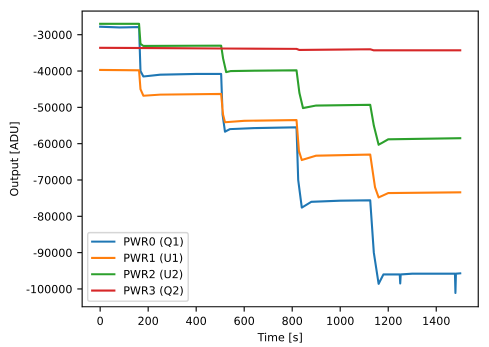 The width and height of the screenshot is (489, 347). I want to click on x-tick-label: 1000, so click(340, 321).